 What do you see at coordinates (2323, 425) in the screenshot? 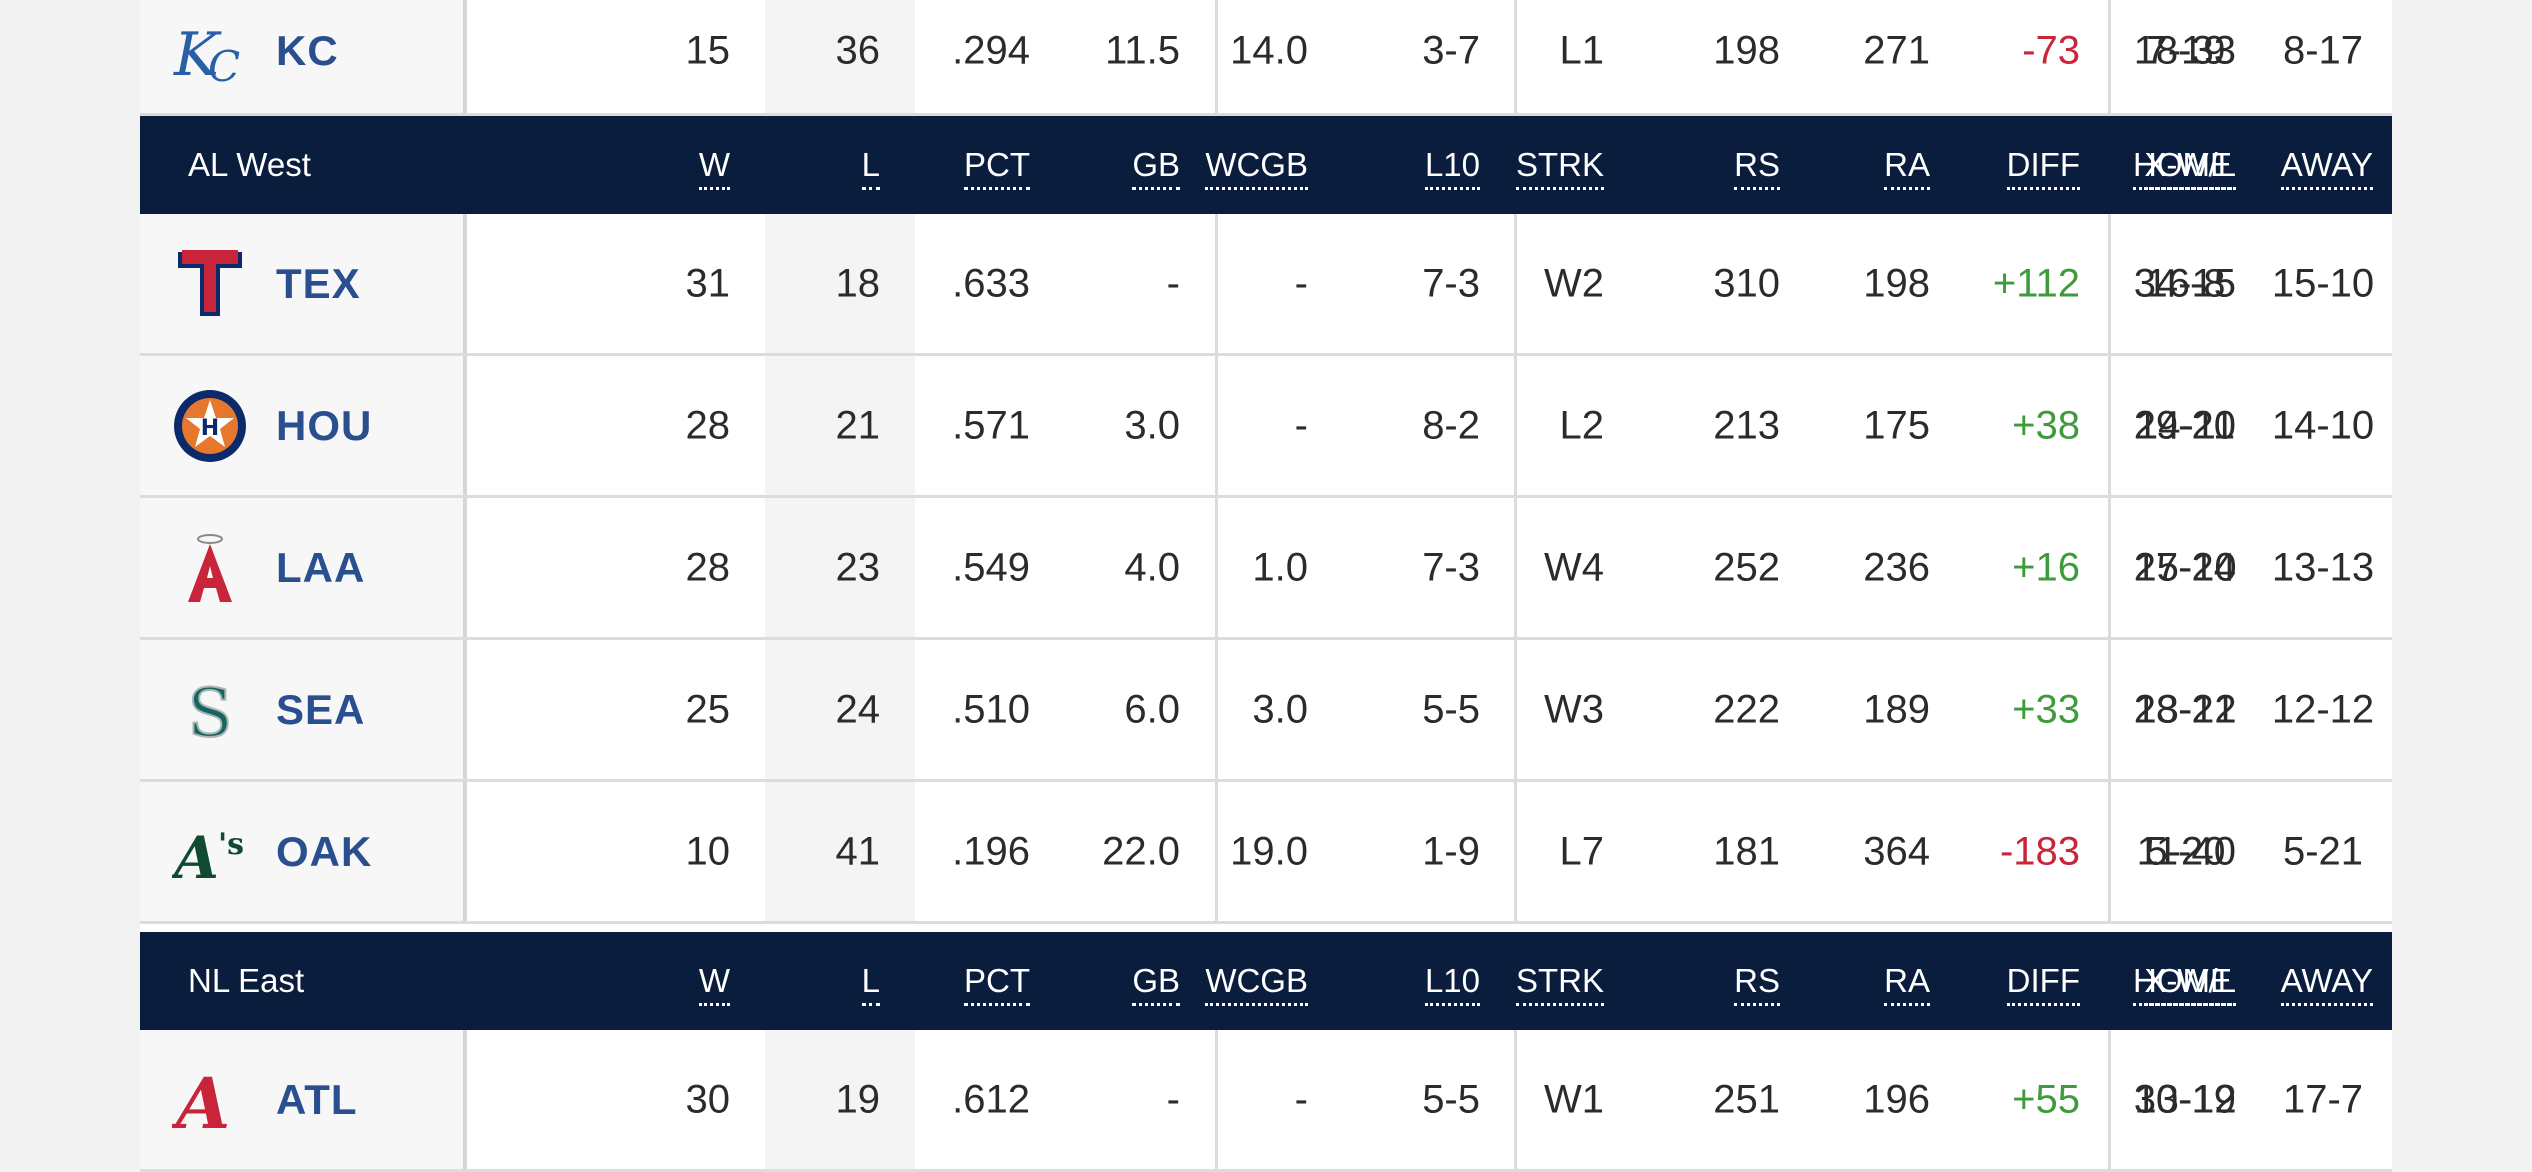
I see `away-record: 14-10` at bounding box center [2323, 425].